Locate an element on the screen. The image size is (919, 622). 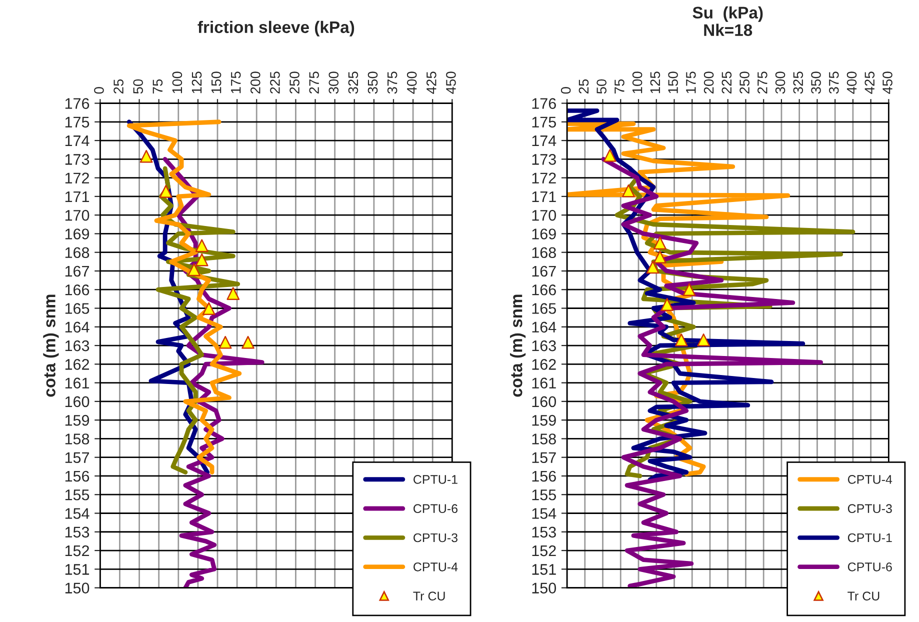
line-series is located at coordinates (184, 297).